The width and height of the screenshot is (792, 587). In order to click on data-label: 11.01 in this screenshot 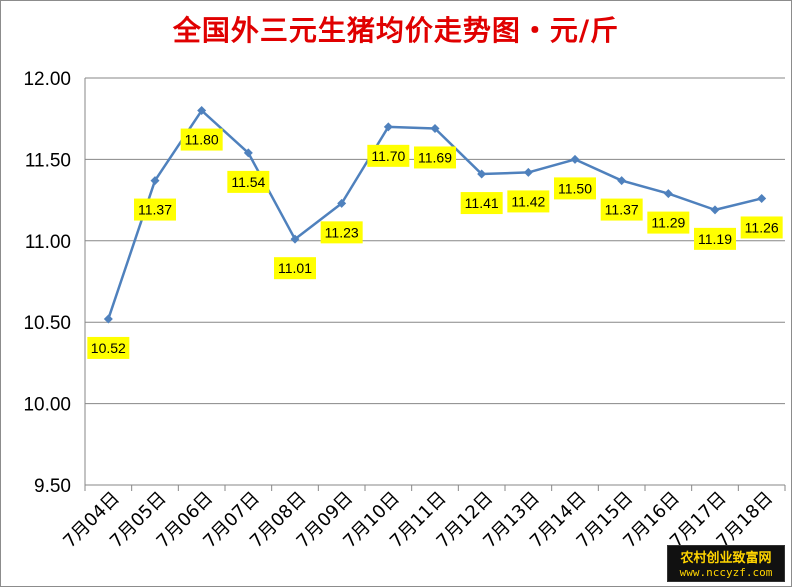, I will do `click(295, 268)`.